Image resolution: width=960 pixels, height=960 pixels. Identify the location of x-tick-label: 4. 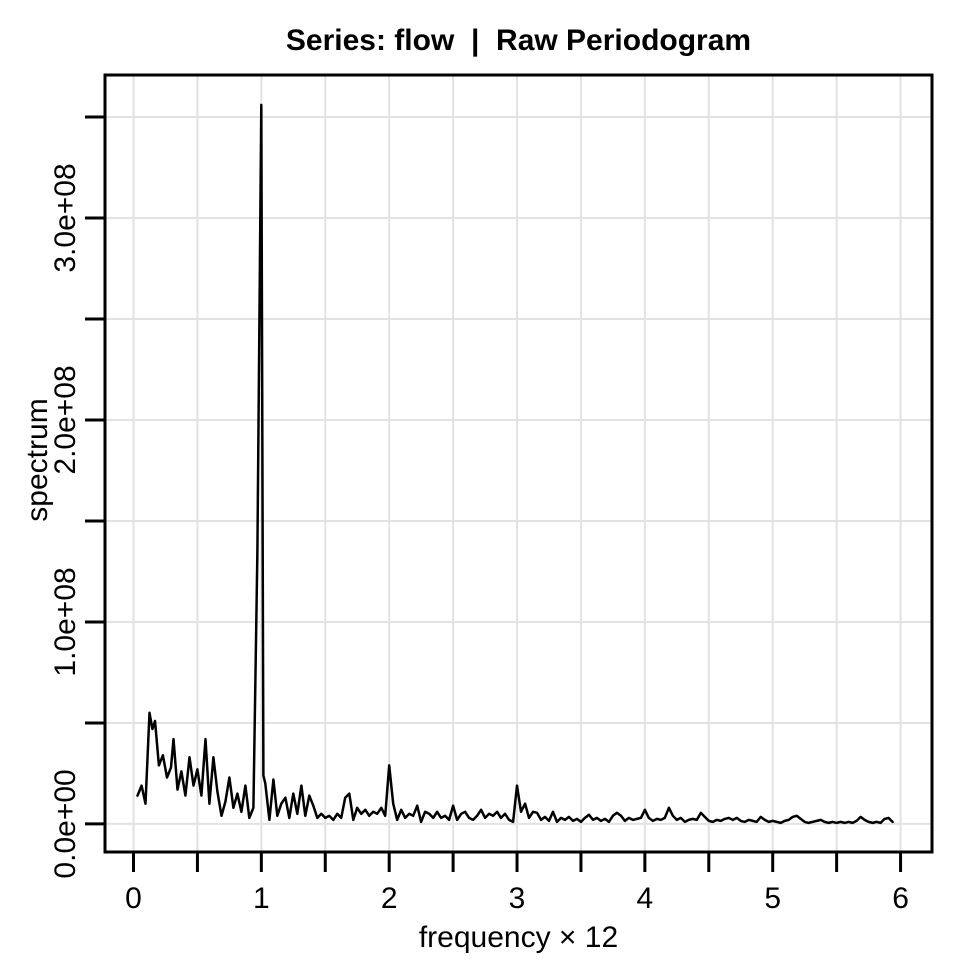
(645, 898).